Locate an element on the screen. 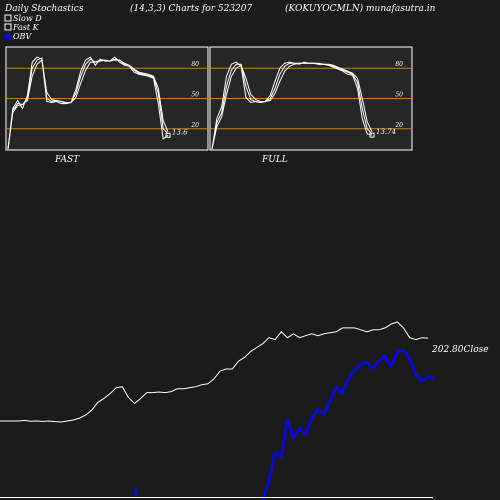  legend: Slow D Fast K OBV is located at coordinates (23, 27).